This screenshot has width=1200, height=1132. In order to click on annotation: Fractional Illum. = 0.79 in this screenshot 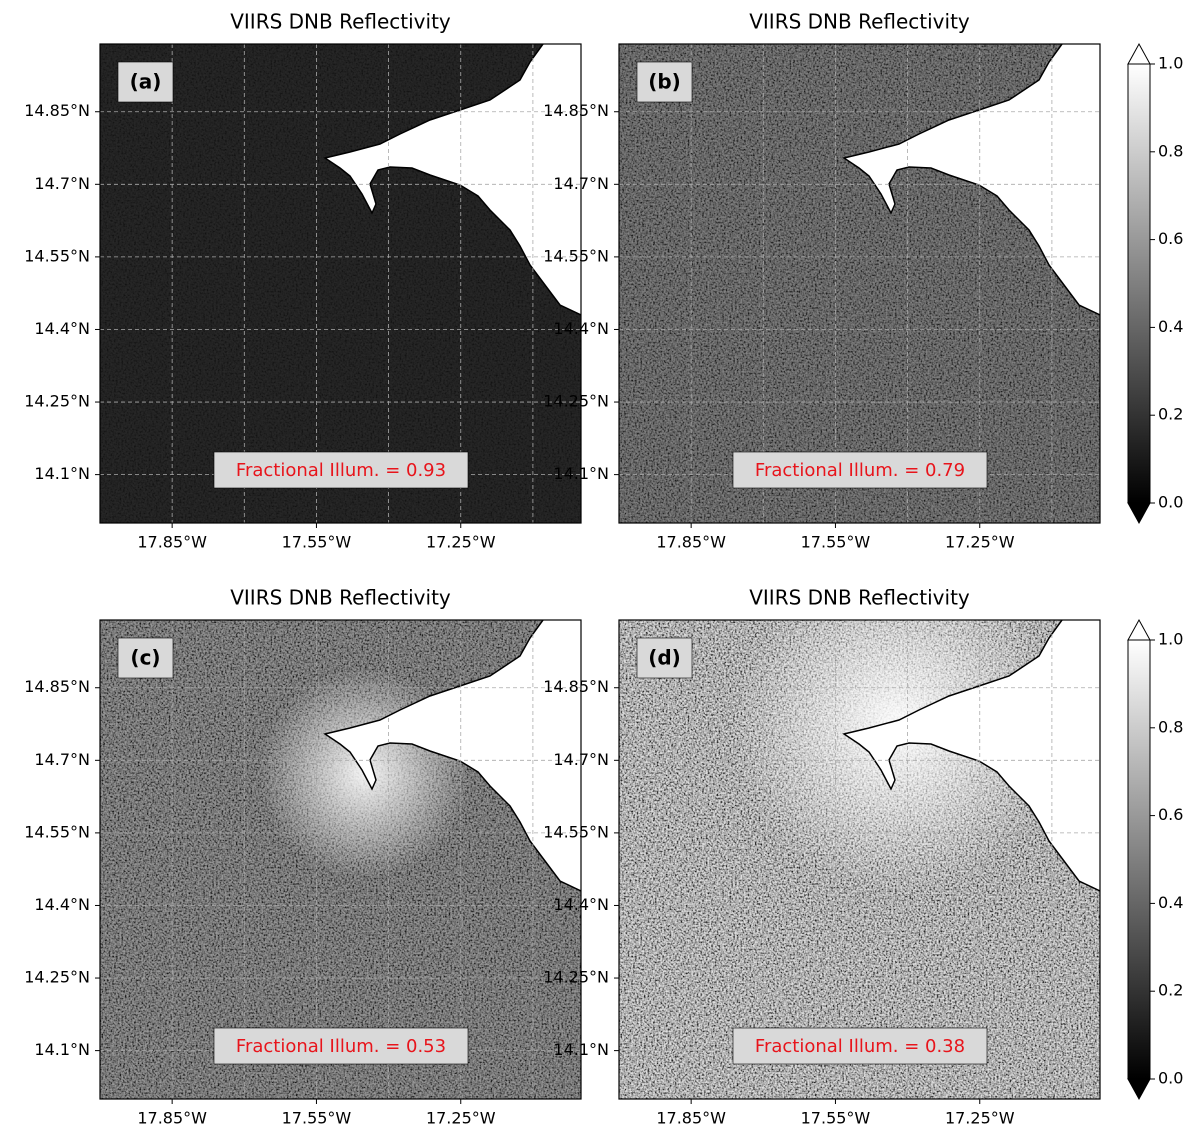, I will do `click(860, 470)`.